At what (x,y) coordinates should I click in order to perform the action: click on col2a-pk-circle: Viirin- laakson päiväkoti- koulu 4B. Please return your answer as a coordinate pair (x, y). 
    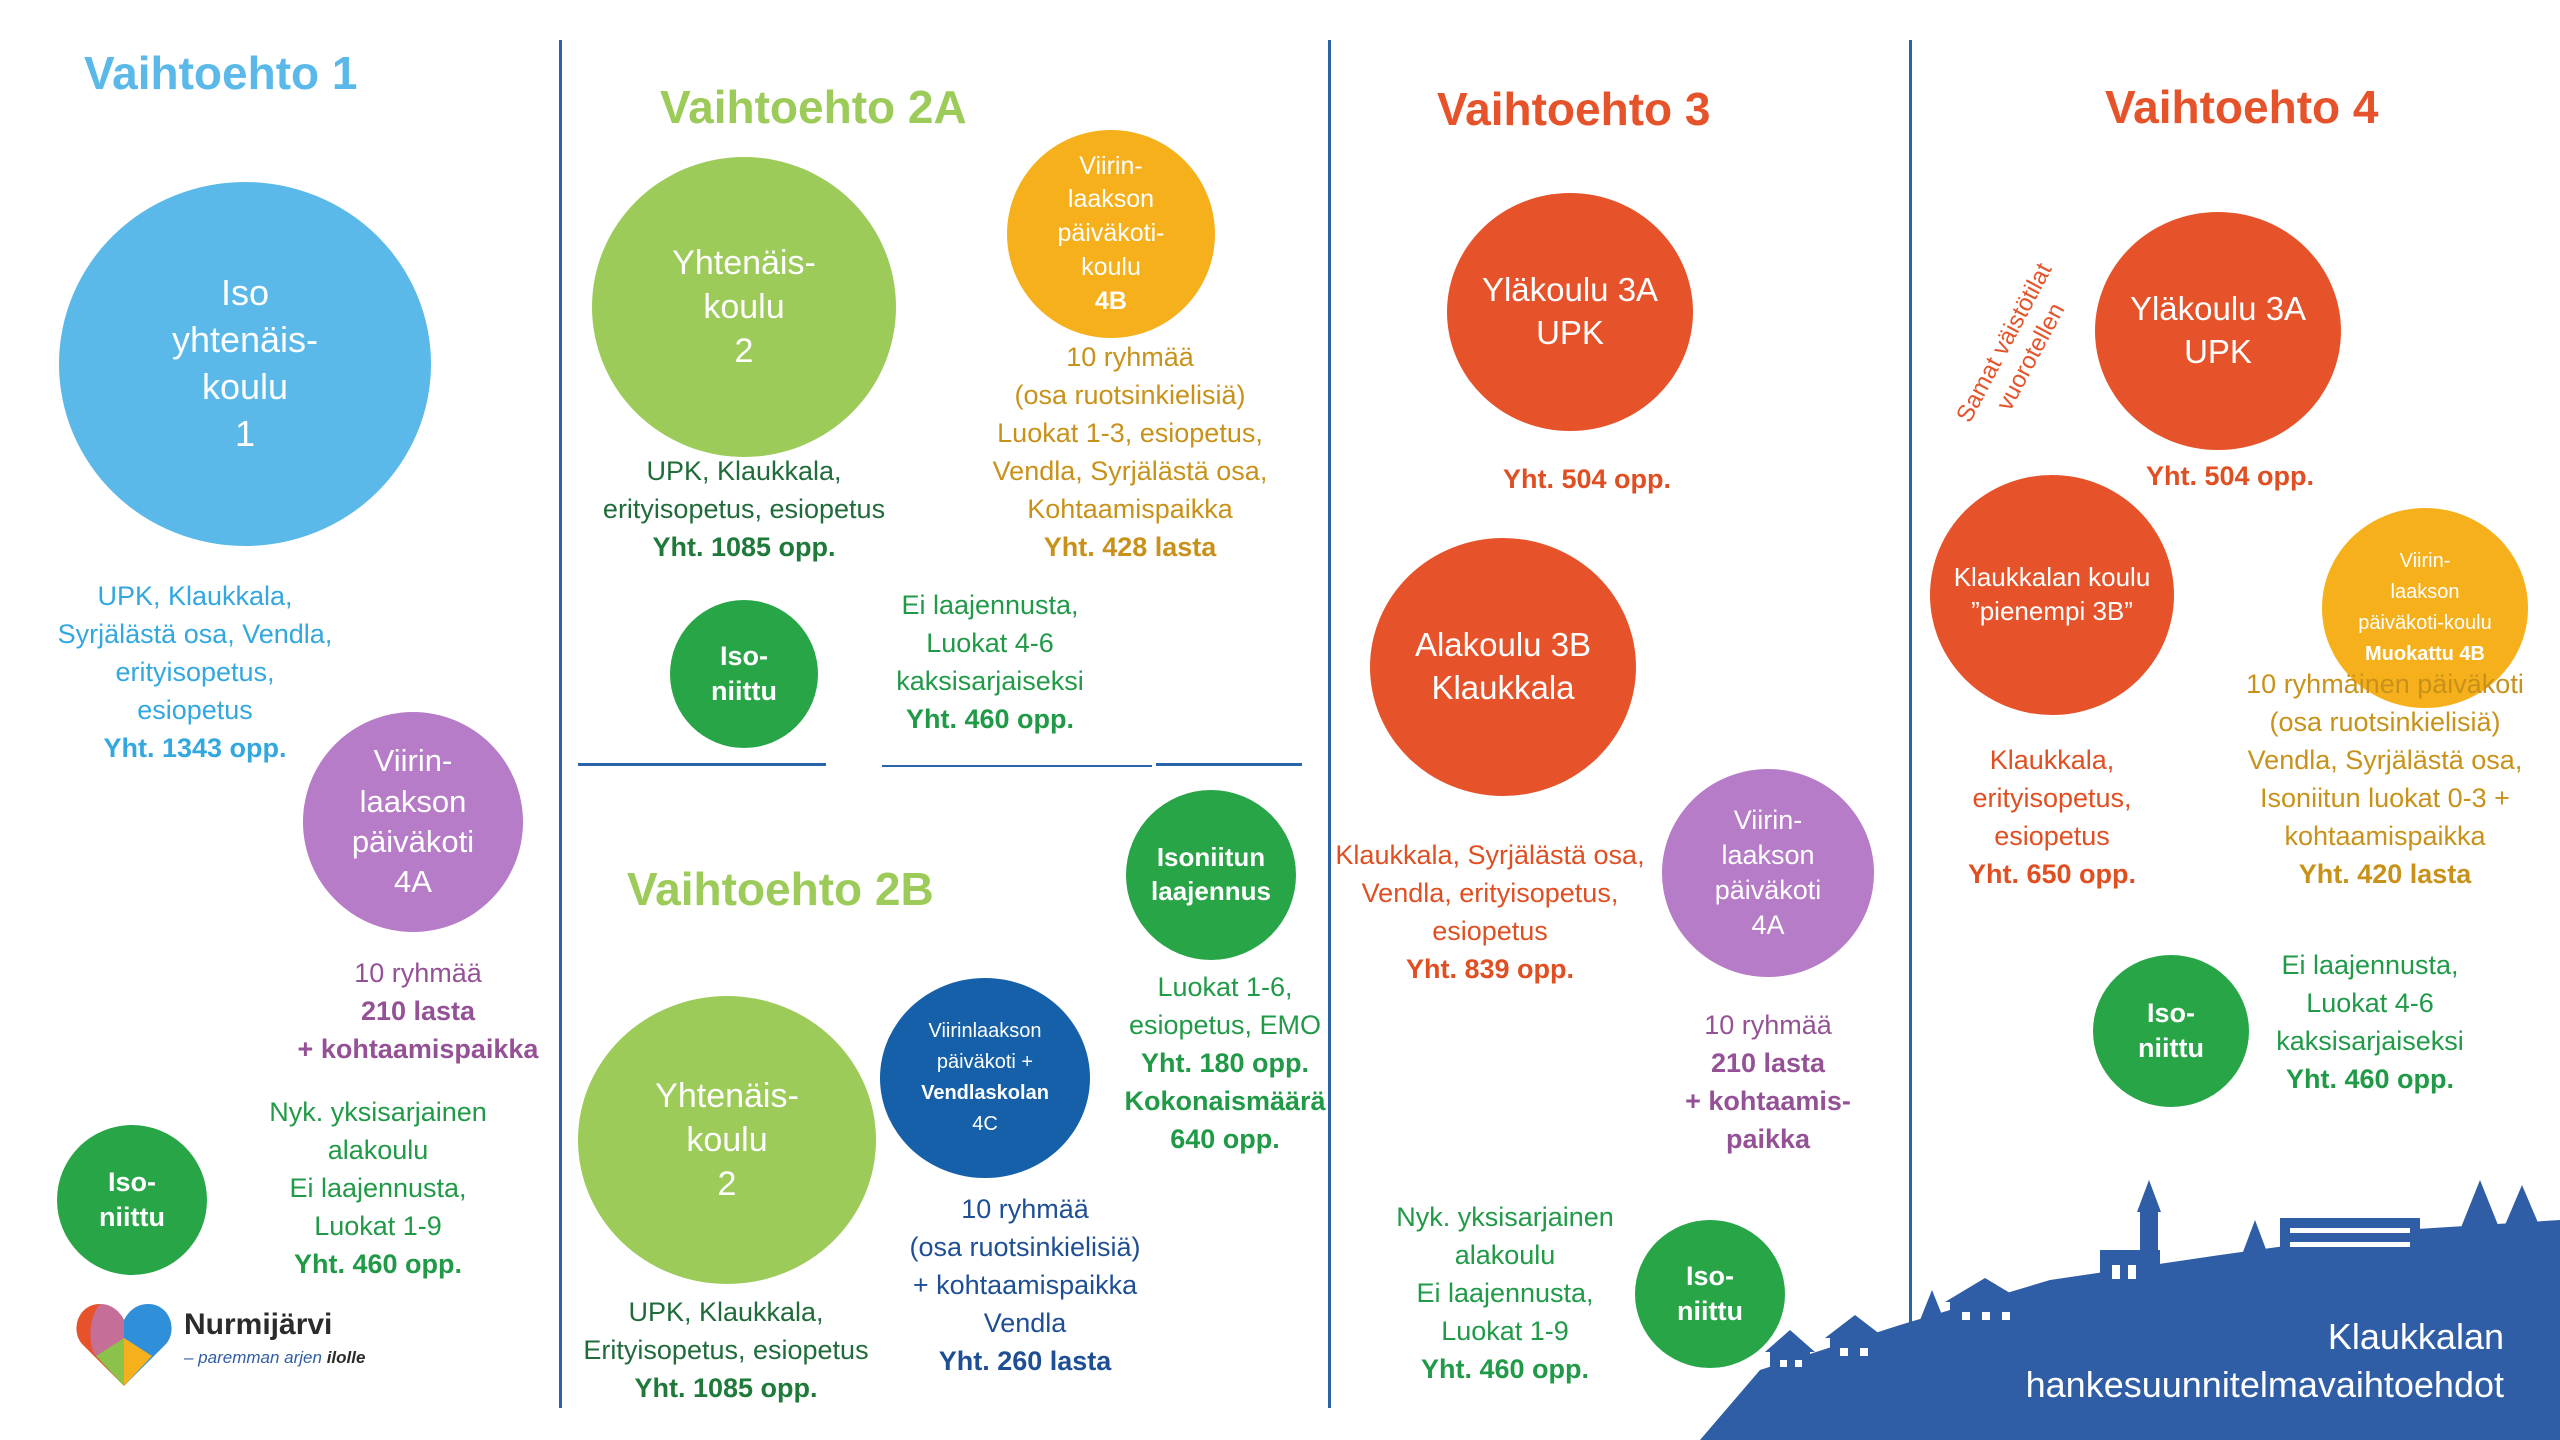
    Looking at the image, I should click on (1111, 234).